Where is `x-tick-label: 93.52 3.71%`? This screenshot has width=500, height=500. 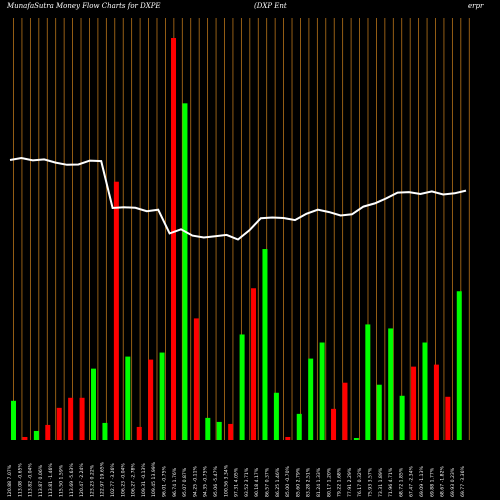 x-tick-label: 93.52 3.71% is located at coordinates (247, 482).